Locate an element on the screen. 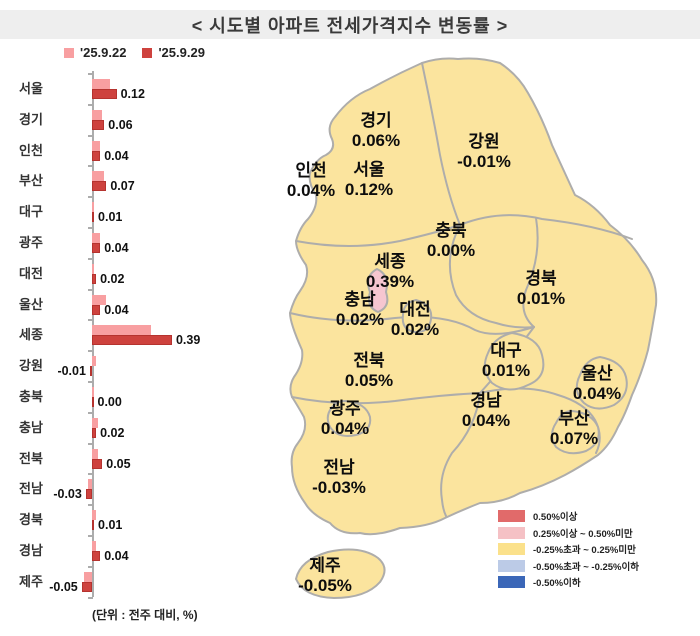  bar-row: 강원 -0.01 is located at coordinates (135, 367).